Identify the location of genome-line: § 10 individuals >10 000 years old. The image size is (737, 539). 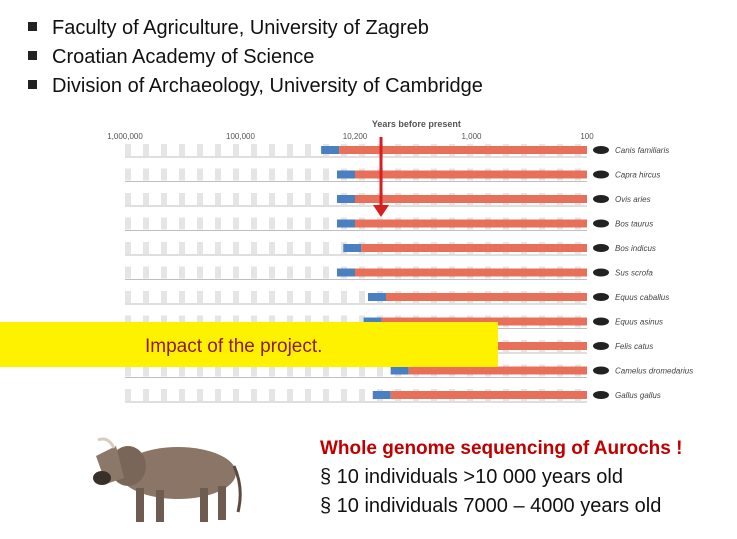
(471, 477).